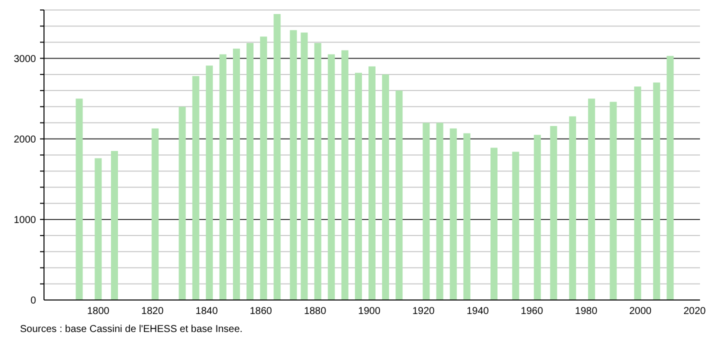  Describe the element at coordinates (315, 311) in the screenshot. I see `x-tick-label: 1880` at that location.